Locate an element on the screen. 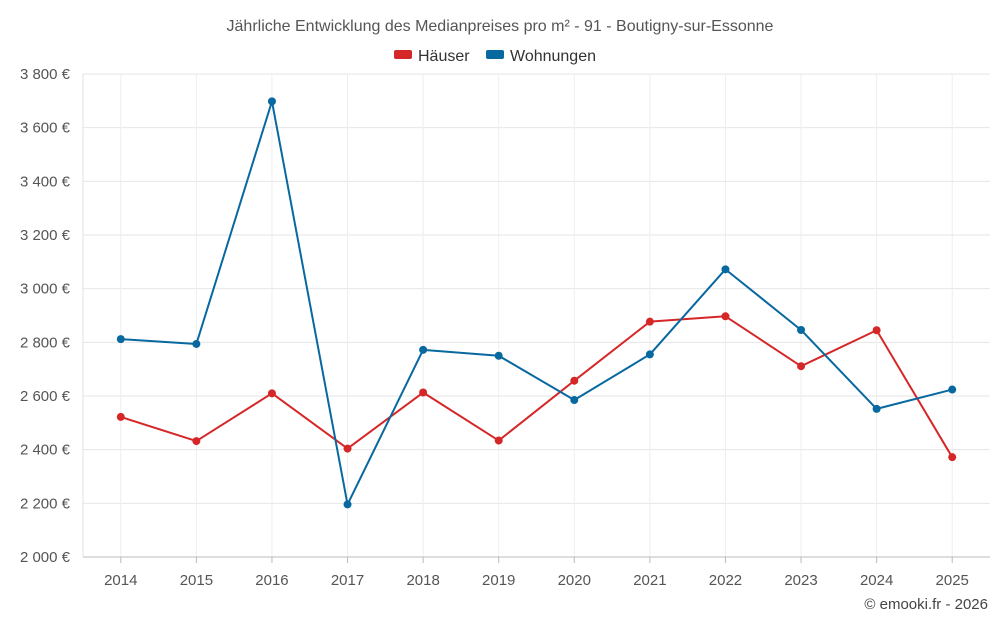 This screenshot has width=1000, height=625. x-tick-label: 2018 is located at coordinates (422, 580).